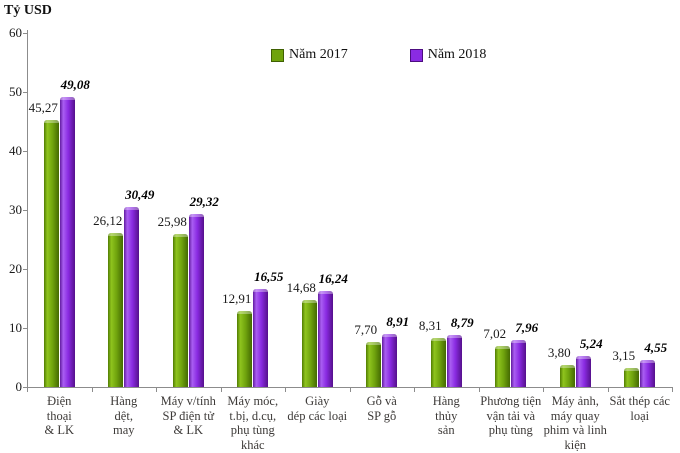 This screenshot has height=453, width=680. What do you see at coordinates (624, 355) in the screenshot?
I see `bar-value-2017-10: 3,15` at bounding box center [624, 355].